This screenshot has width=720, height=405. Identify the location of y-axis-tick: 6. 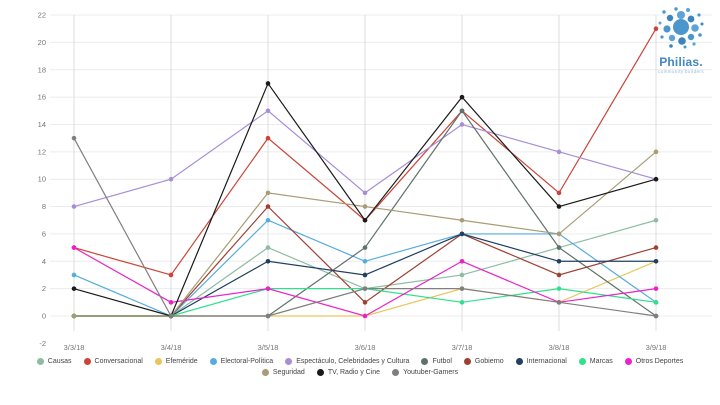
(44, 233).